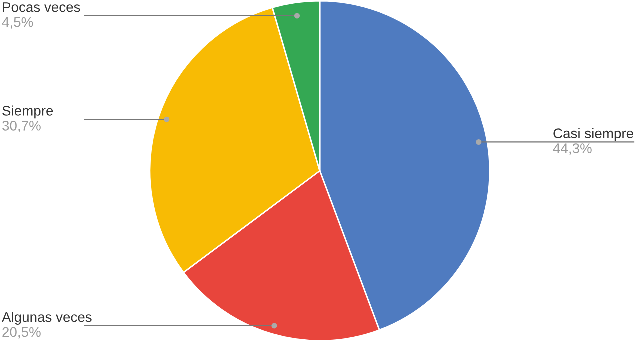 Image resolution: width=639 pixels, height=342 pixels. I want to click on data-label: 44,3%, so click(572, 150).